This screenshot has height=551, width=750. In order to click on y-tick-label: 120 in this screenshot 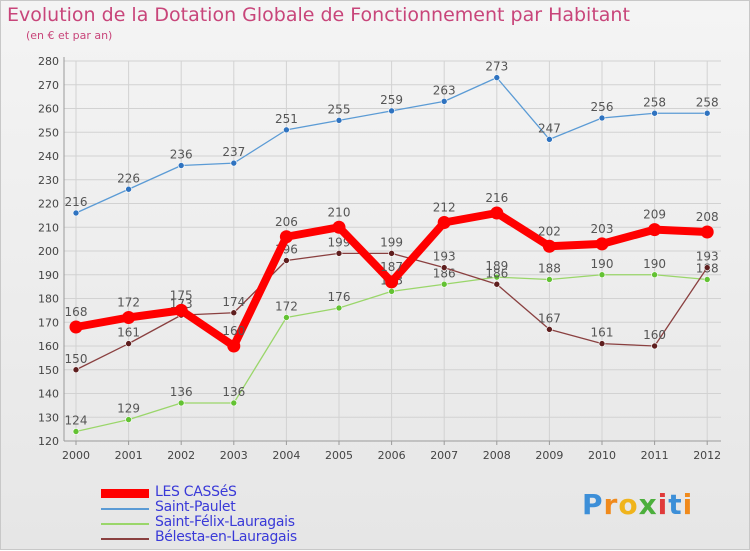, I will do `click(48, 441)`.